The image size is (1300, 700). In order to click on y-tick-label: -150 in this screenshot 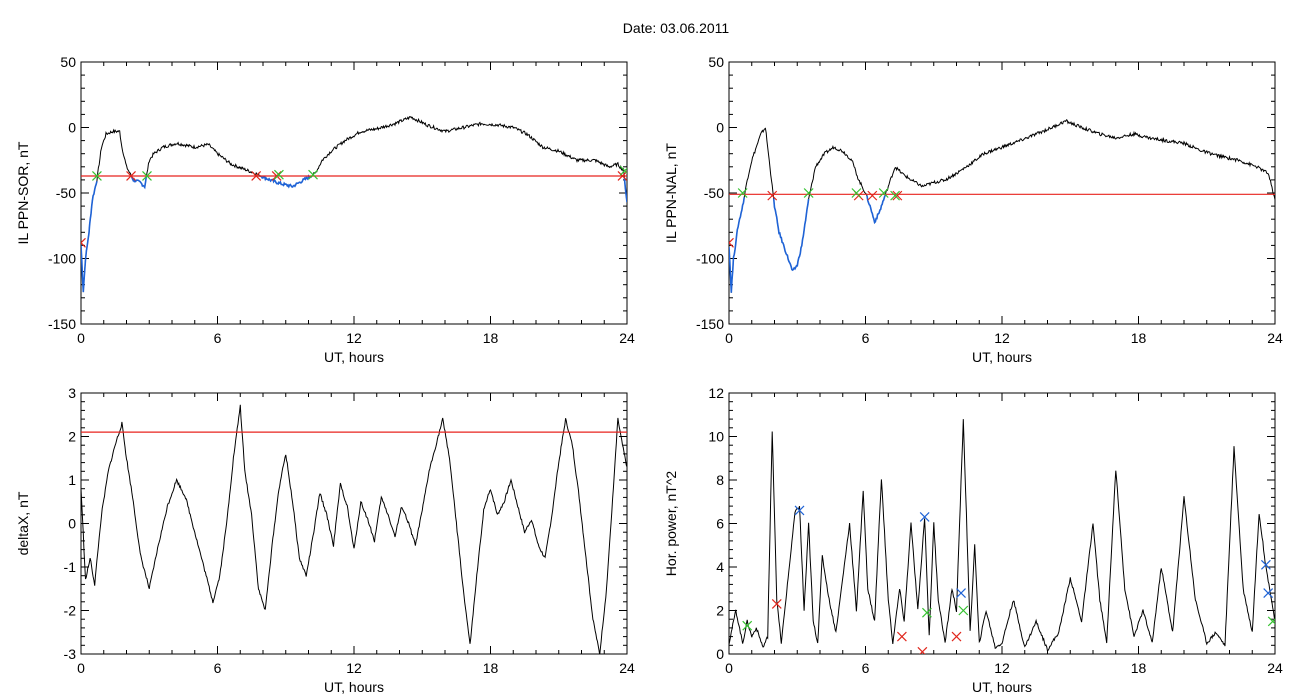, I will do `click(62, 324)`.